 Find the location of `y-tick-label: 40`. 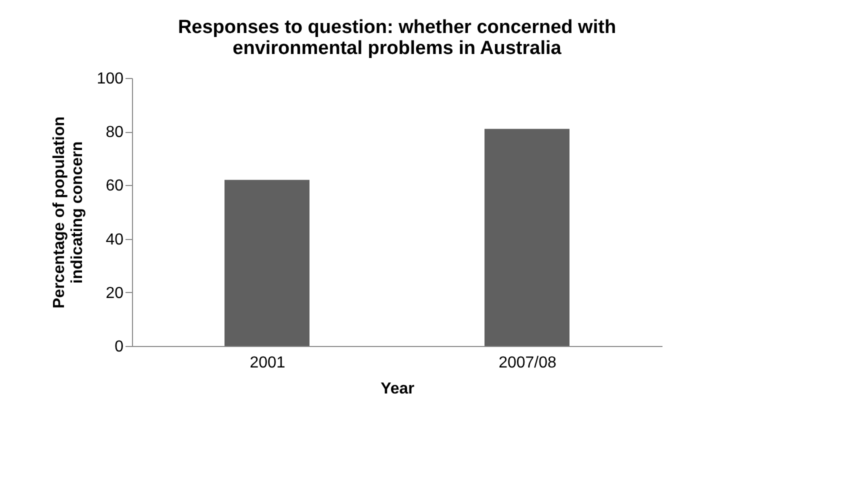

y-tick-label: 40 is located at coordinates (115, 239).